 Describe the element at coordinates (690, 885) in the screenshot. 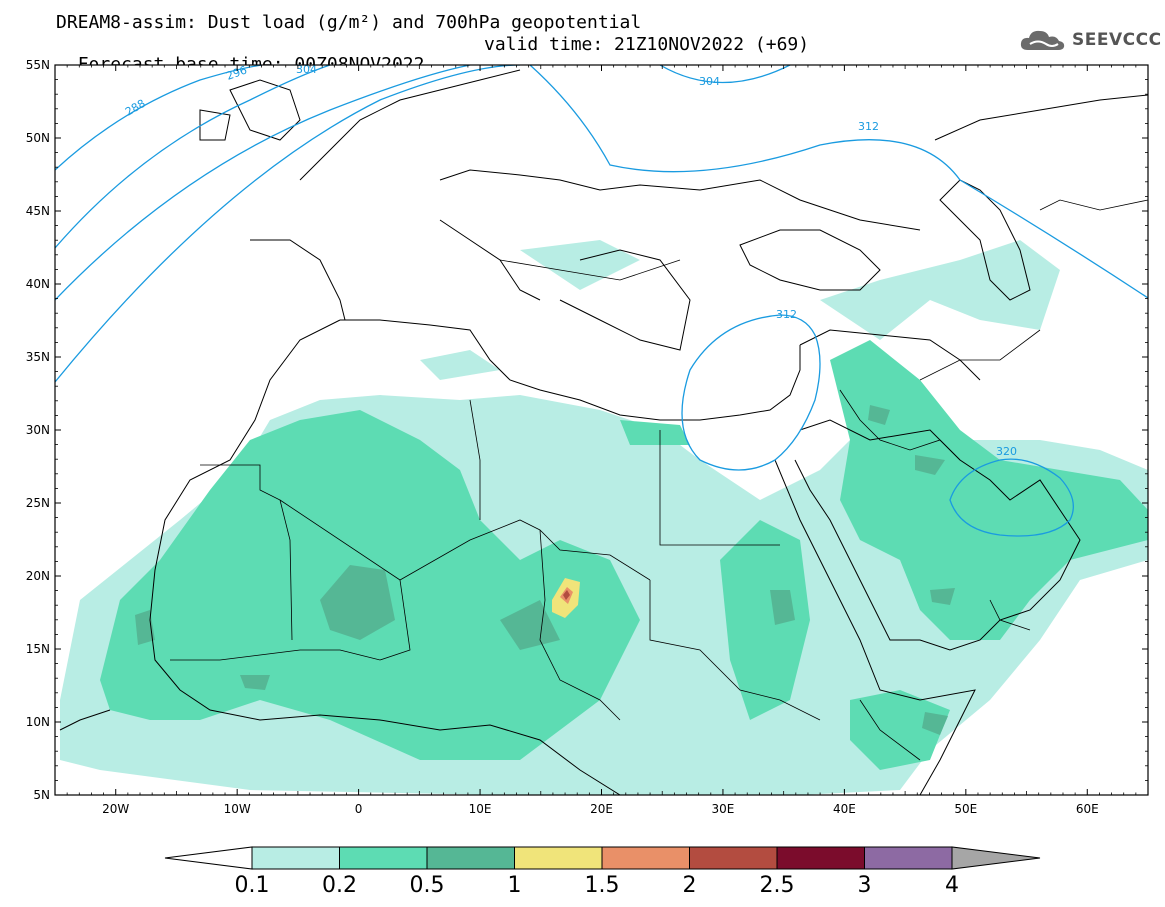

I see `colorbar-tick-label: 2` at that location.